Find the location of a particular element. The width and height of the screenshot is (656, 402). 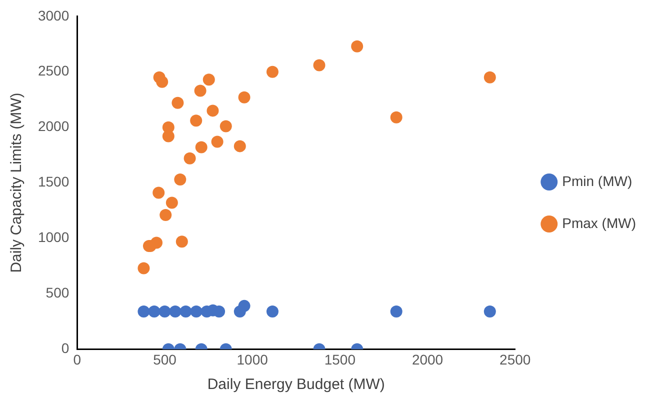

legend-label: Pmax (MW) is located at coordinates (599, 222).